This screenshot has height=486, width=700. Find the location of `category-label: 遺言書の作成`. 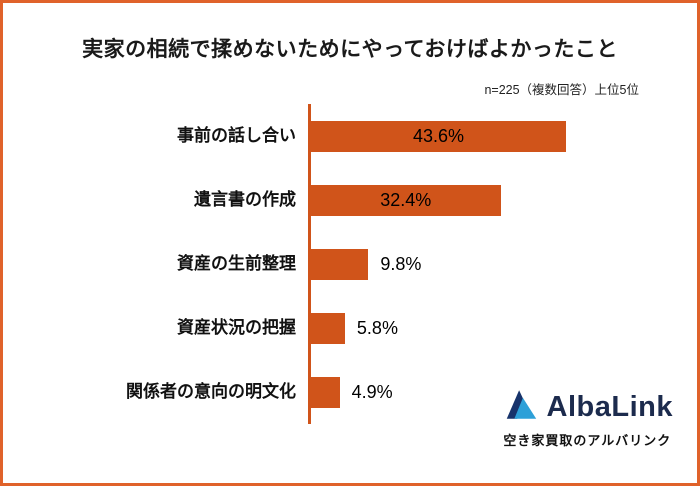

category-label: 遺言書の作成 is located at coordinates (245, 199).